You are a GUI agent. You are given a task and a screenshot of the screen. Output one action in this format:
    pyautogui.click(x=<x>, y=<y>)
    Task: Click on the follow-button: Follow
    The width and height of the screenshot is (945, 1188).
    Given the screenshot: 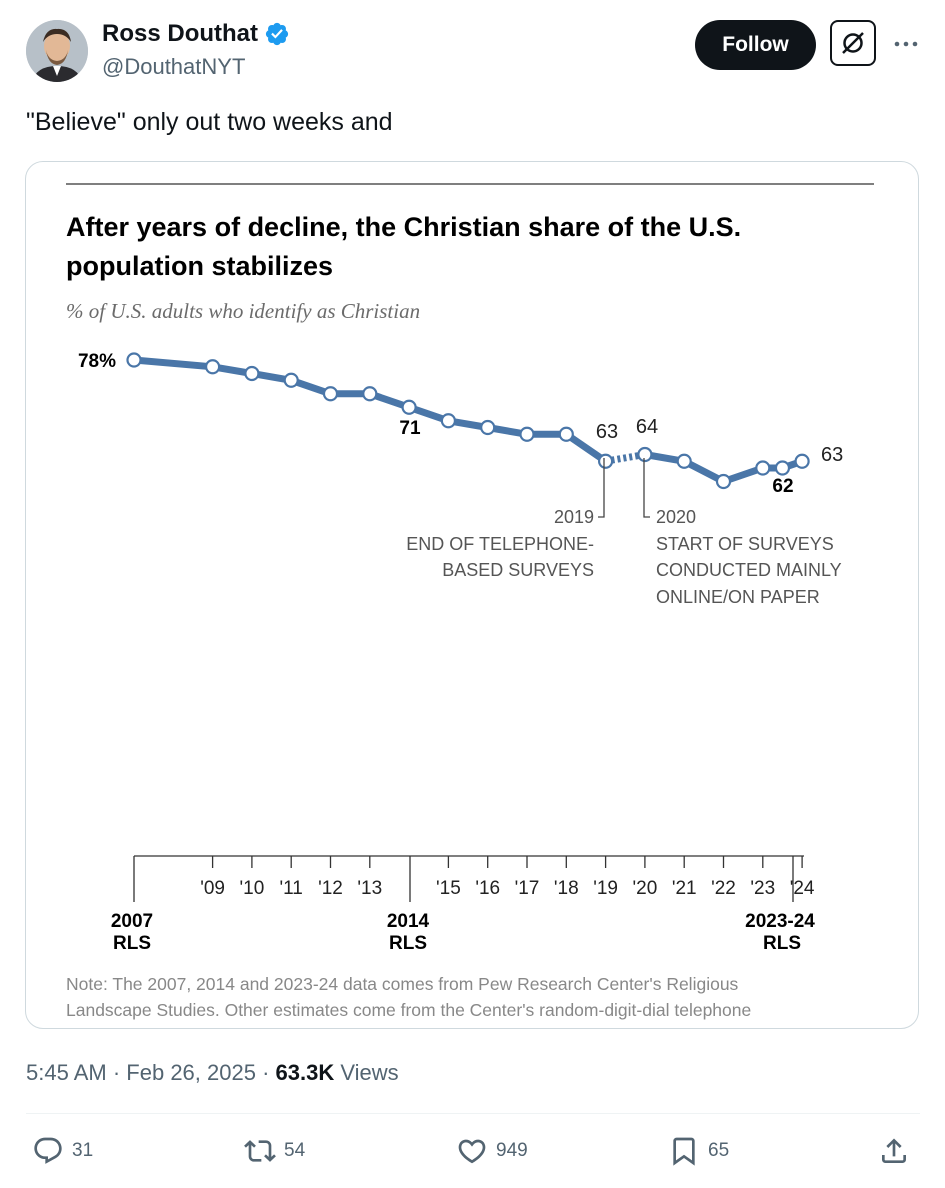 What is the action you would take?
    pyautogui.click(x=755, y=45)
    